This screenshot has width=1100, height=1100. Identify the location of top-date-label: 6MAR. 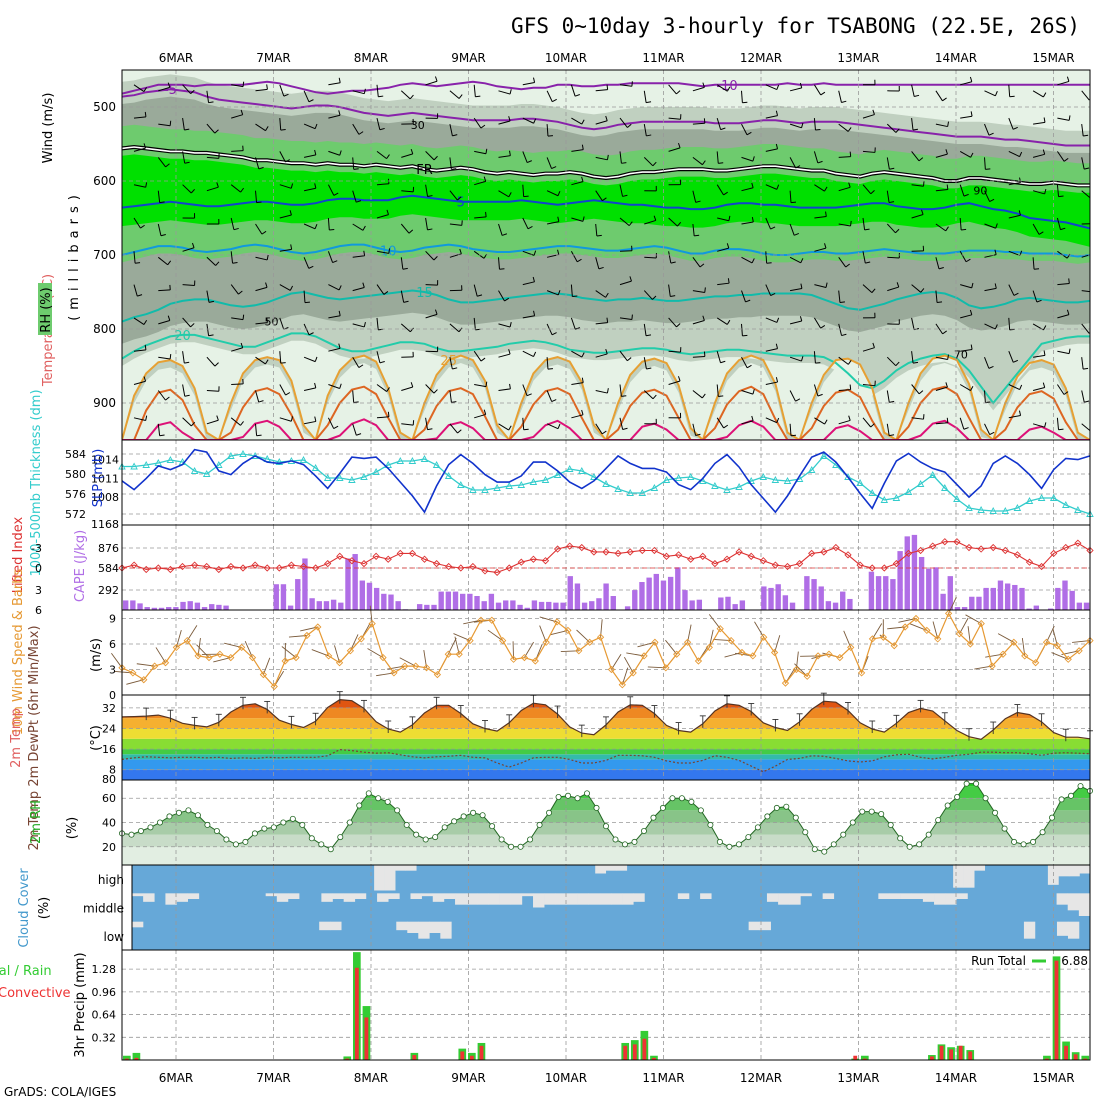
(176, 58).